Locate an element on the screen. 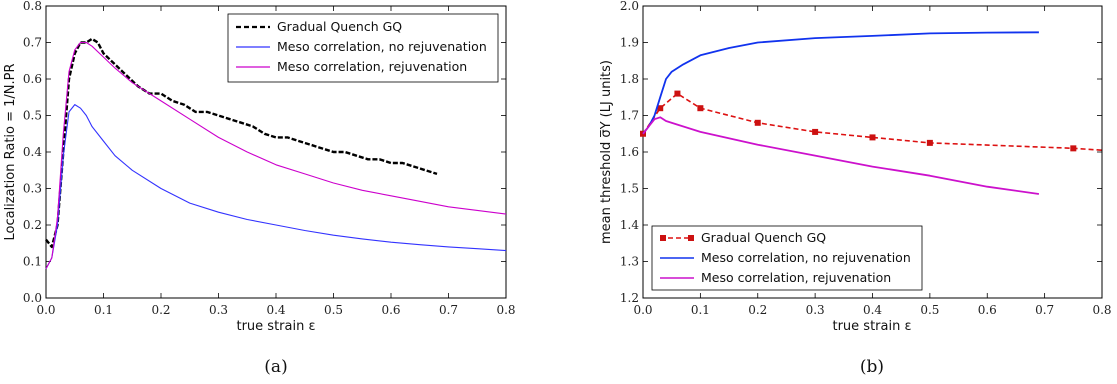 The height and width of the screenshot is (384, 1117). panel-a-x-tick-label: 0.2 is located at coordinates (160, 310).